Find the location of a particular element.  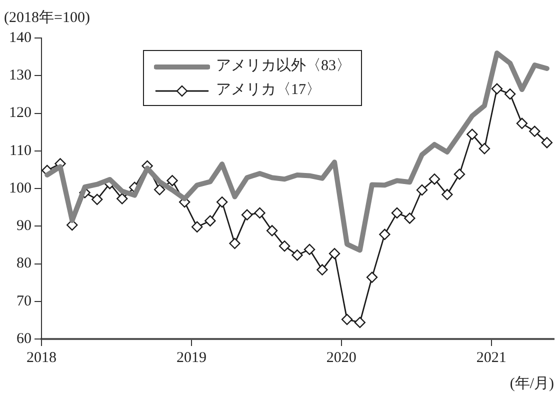

x-tick-label: 2021 is located at coordinates (491, 358).